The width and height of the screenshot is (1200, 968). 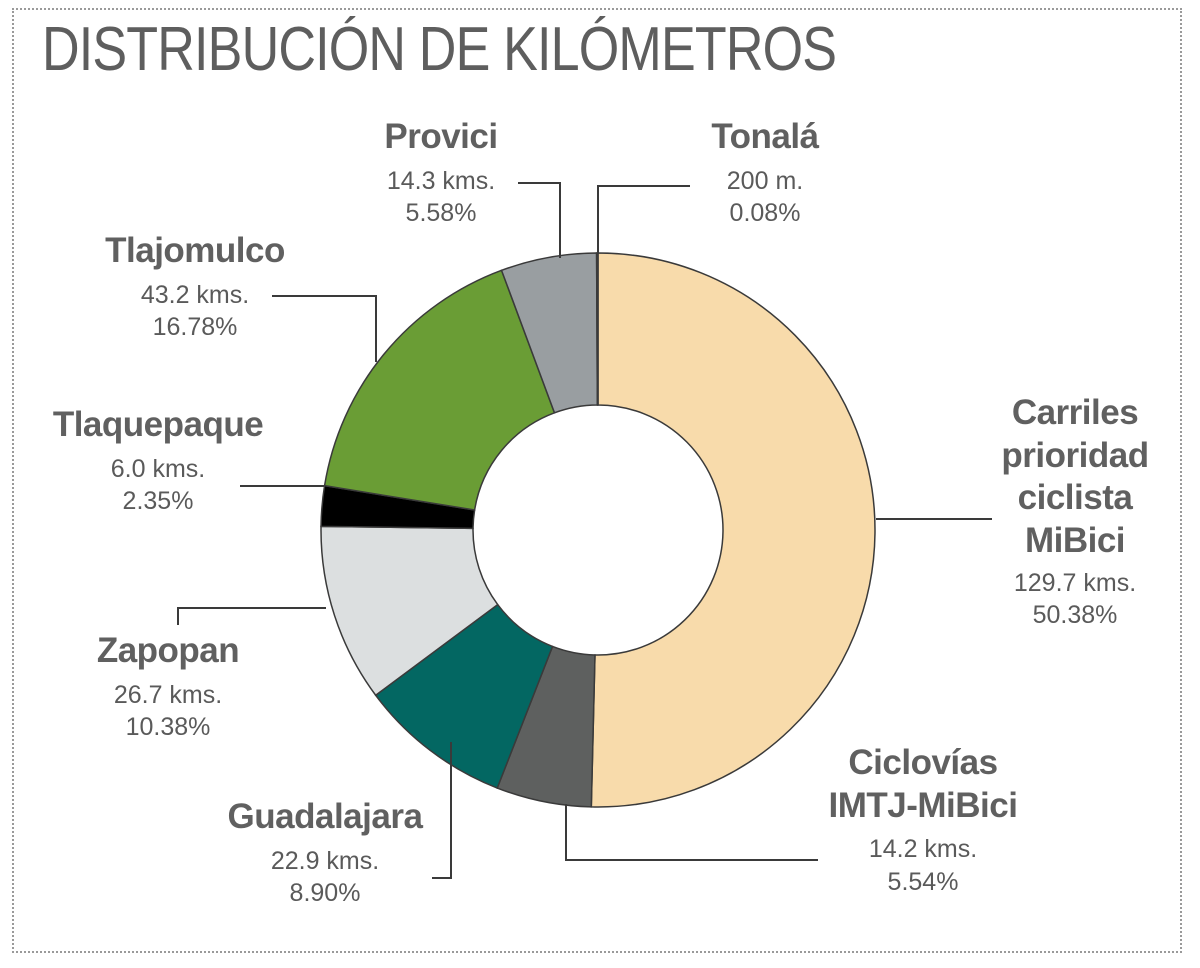 I want to click on slice-value: 43.2 kms., so click(x=195, y=294).